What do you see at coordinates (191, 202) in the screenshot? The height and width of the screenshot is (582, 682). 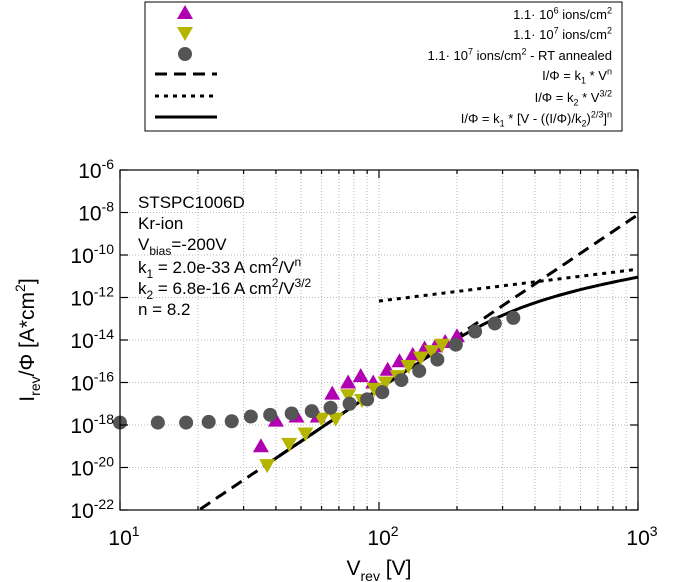 I see `annotation-device: STSPC1006D` at bounding box center [191, 202].